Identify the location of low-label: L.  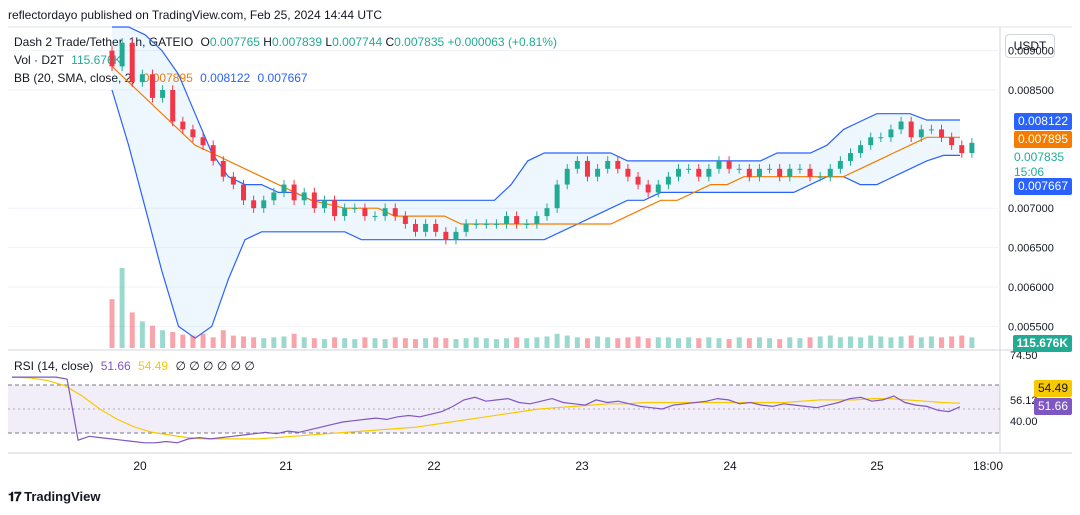
(329, 42).